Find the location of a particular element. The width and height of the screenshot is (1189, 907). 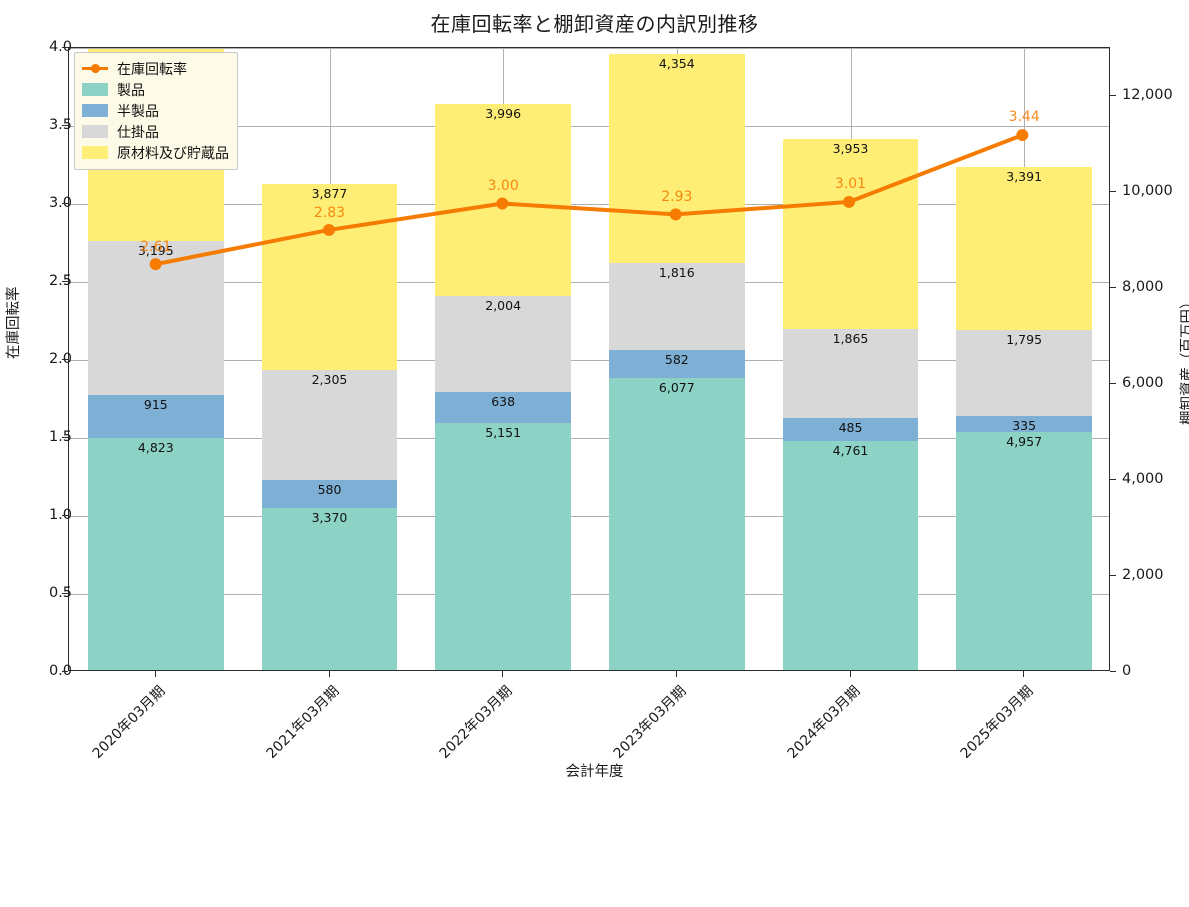

y-axis-left-tick-label: 2.0 is located at coordinates (60, 359).